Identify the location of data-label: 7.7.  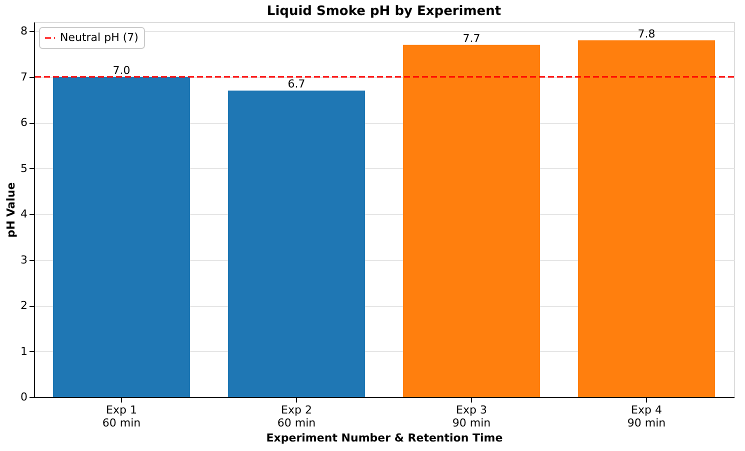
(471, 38).